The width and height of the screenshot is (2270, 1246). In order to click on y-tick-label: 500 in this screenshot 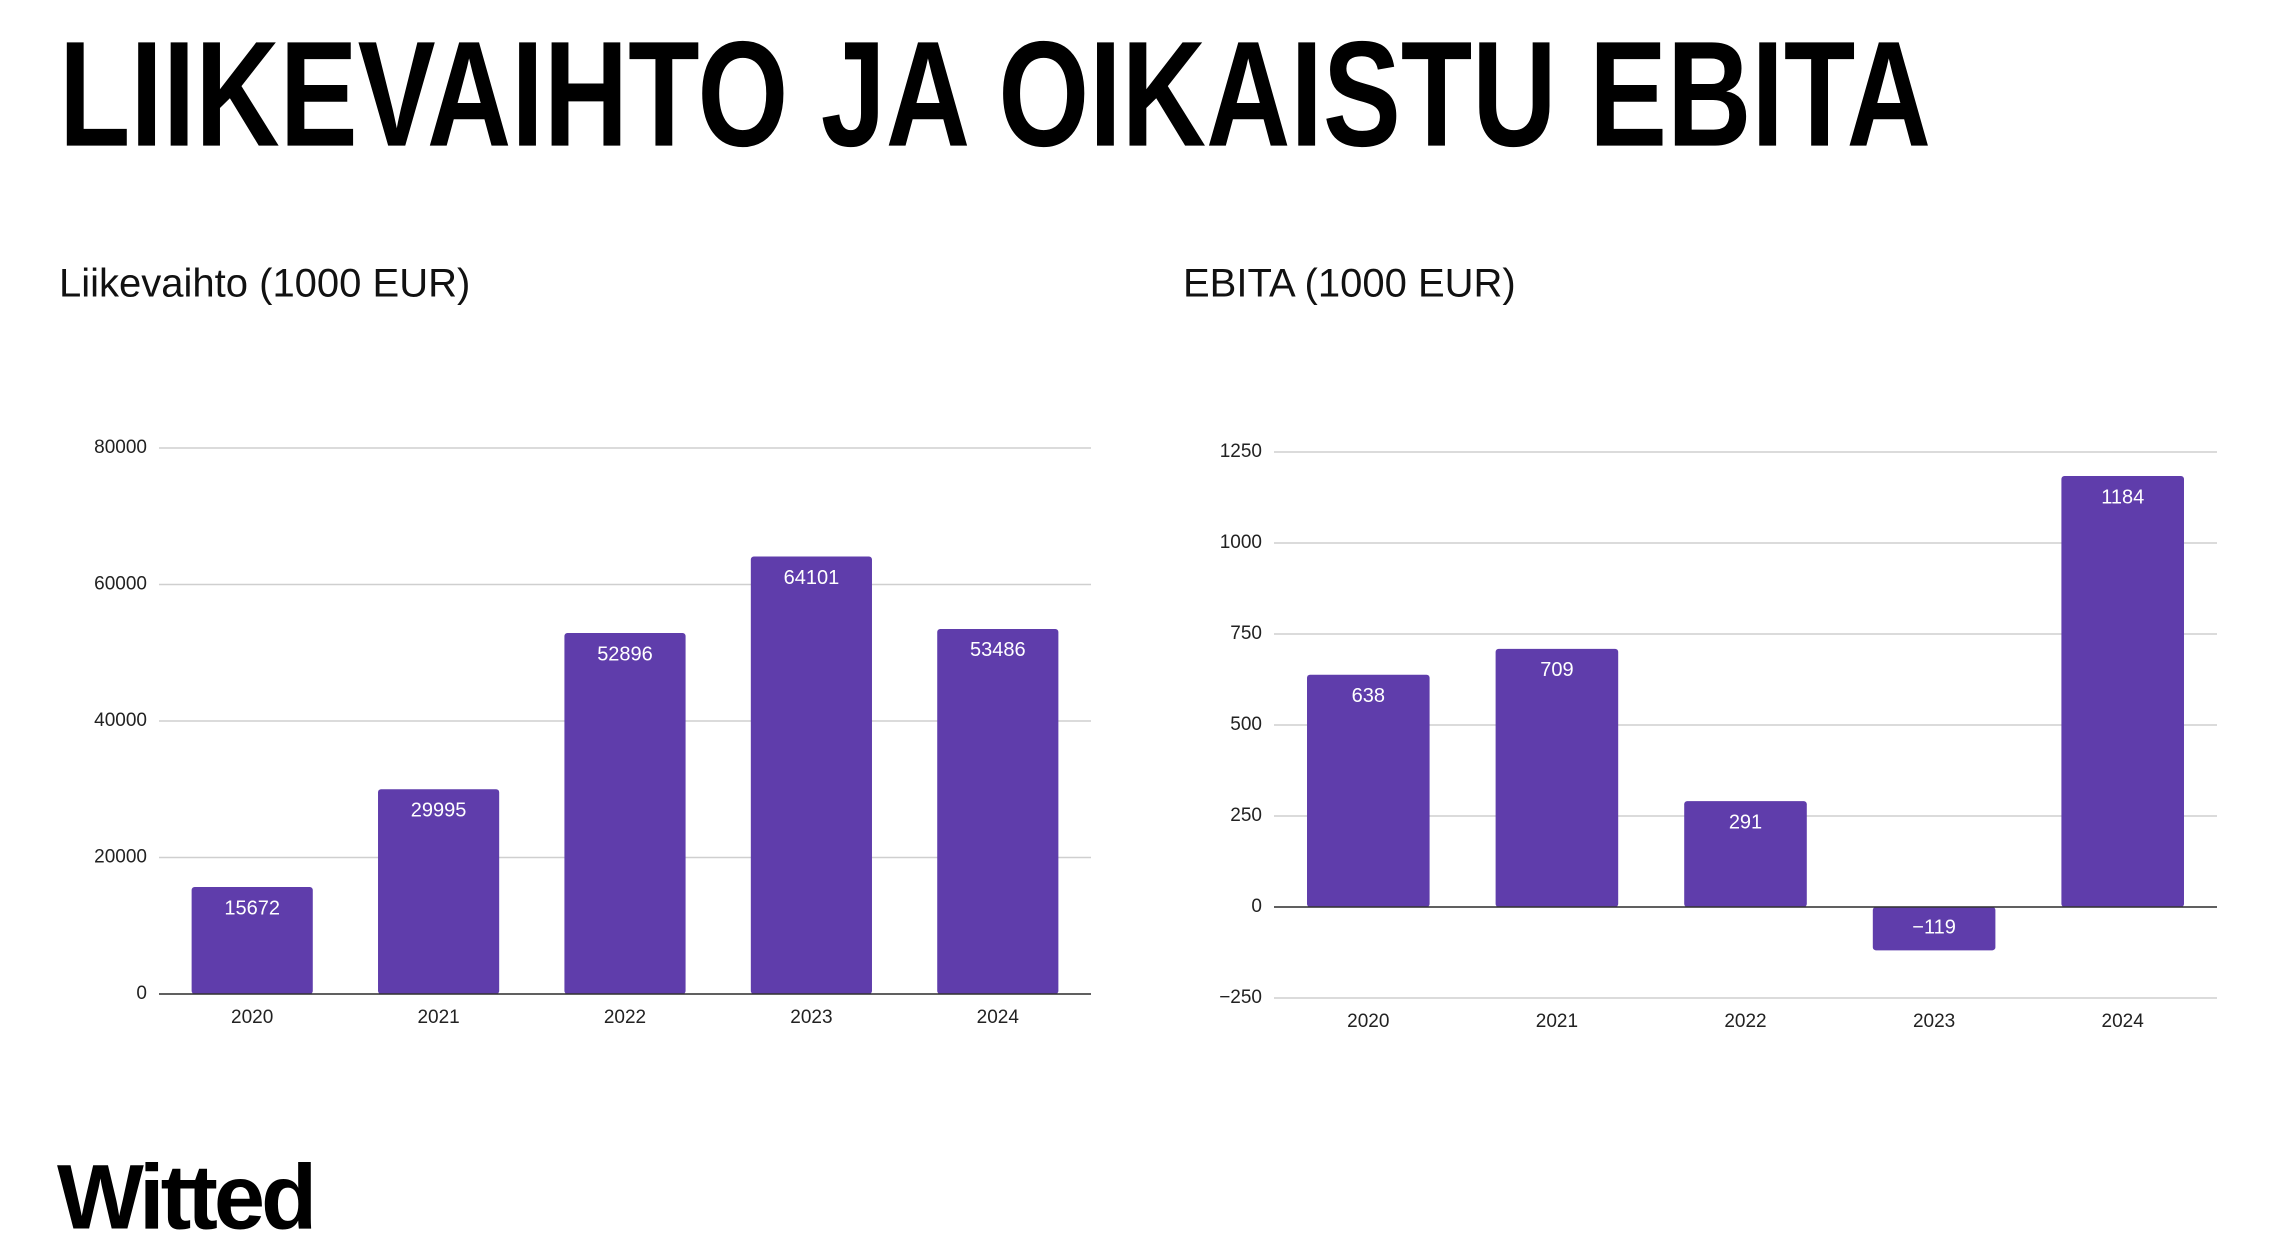, I will do `click(1246, 724)`.